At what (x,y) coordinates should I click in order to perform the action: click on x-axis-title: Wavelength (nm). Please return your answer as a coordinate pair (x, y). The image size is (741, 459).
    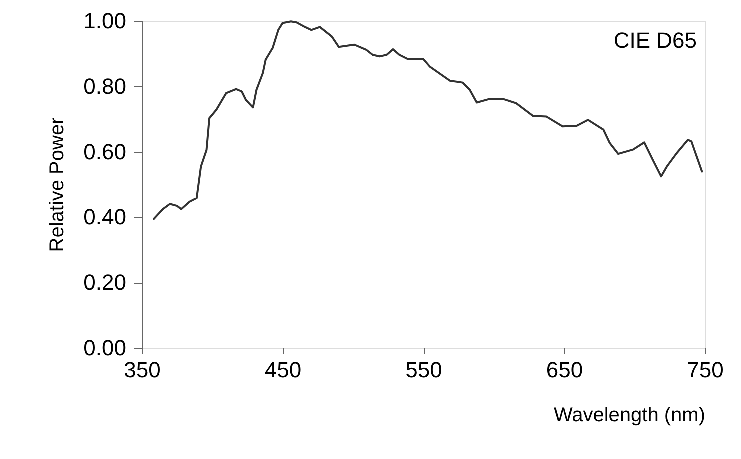
    Looking at the image, I should click on (630, 415).